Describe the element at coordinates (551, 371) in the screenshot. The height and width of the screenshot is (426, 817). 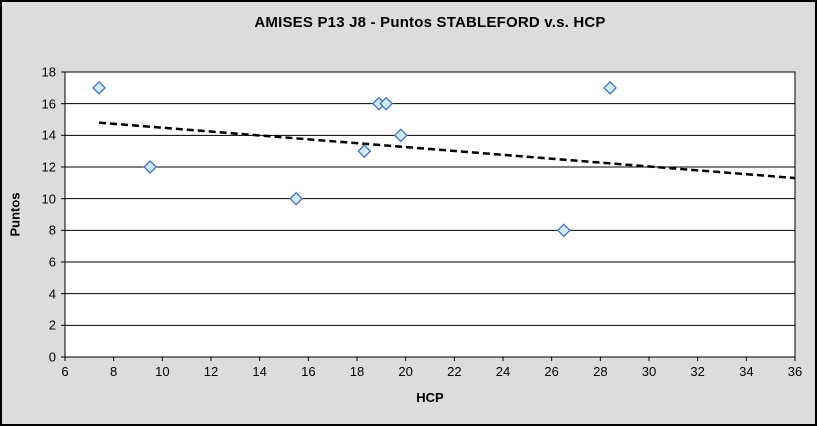
I see `x-tick-label: 26` at that location.